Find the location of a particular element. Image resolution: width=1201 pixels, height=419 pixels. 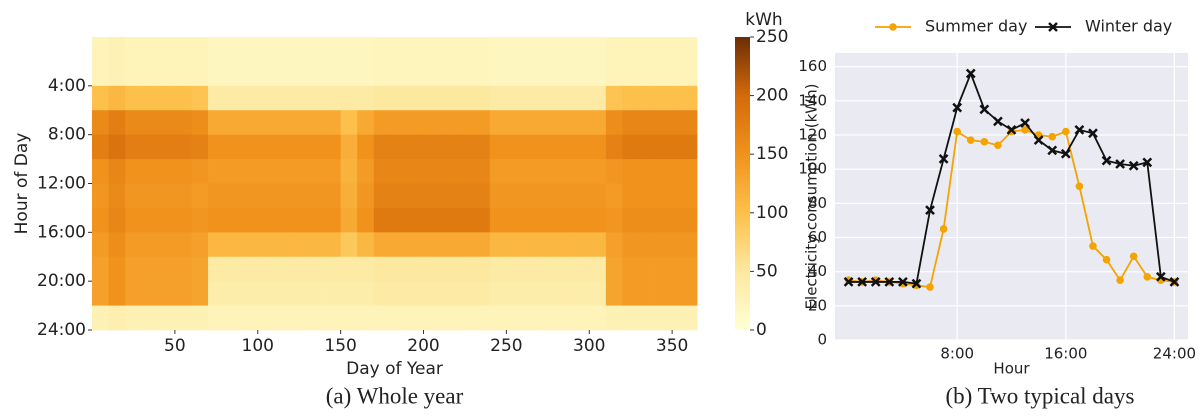

legend-marker is located at coordinates (1053, 27).